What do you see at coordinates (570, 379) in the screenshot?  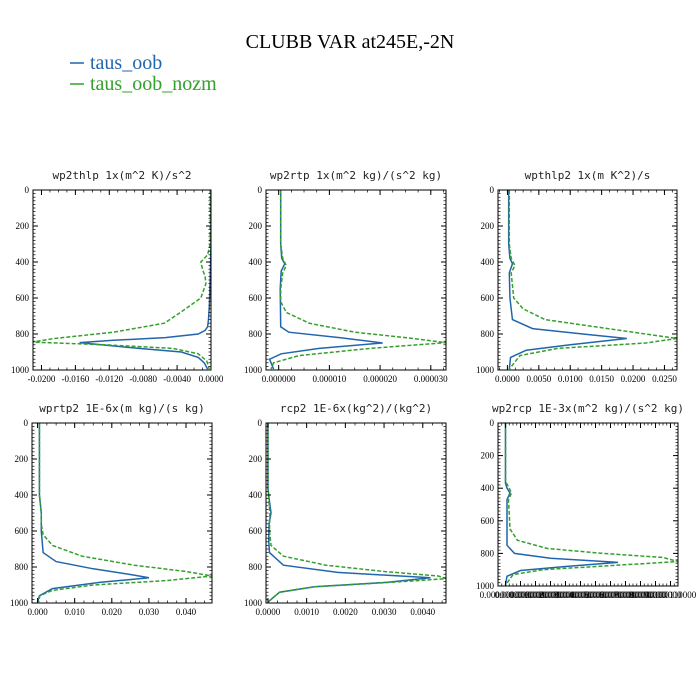 I see `x-tick-label: 0.0100` at bounding box center [570, 379].